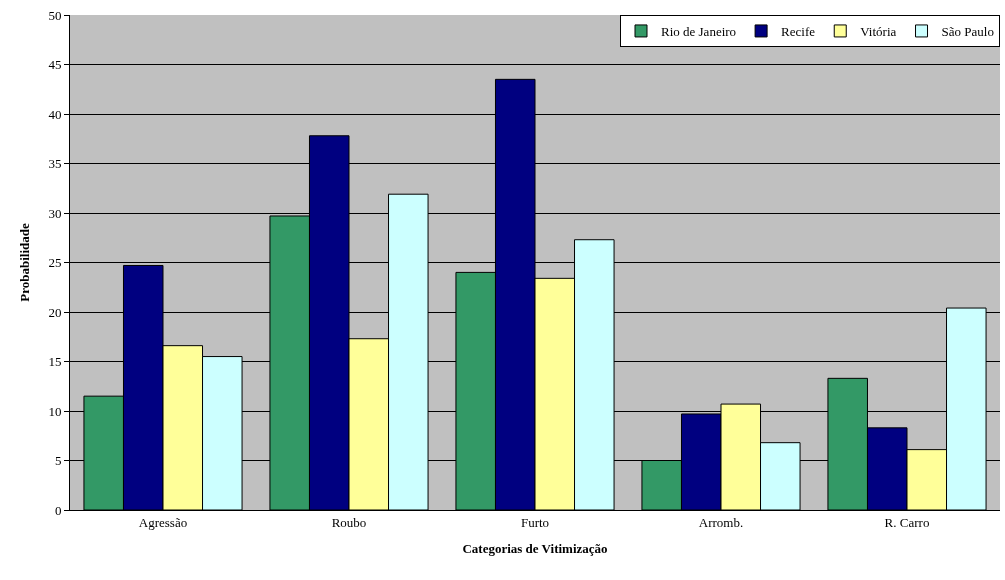  Describe the element at coordinates (55, 114) in the screenshot. I see `y-tick-label: 40` at that location.